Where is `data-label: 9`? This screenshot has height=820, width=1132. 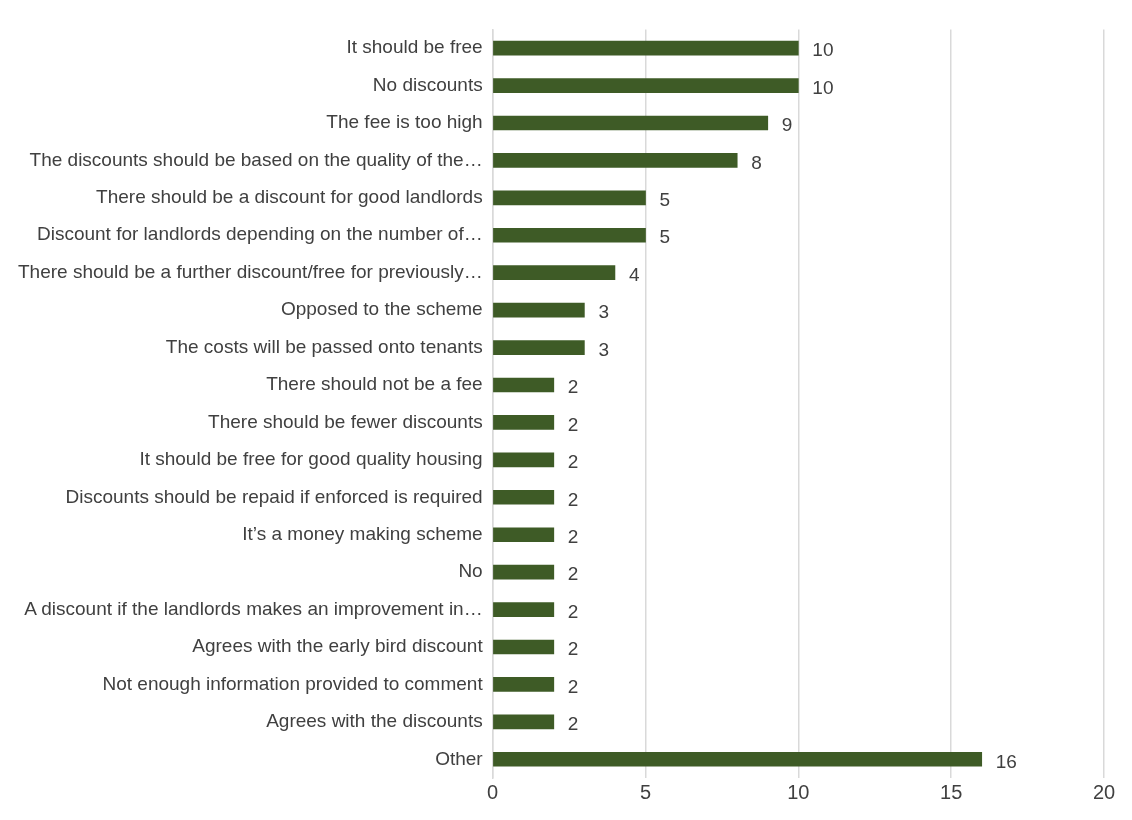 data-label: 9 is located at coordinates (787, 125).